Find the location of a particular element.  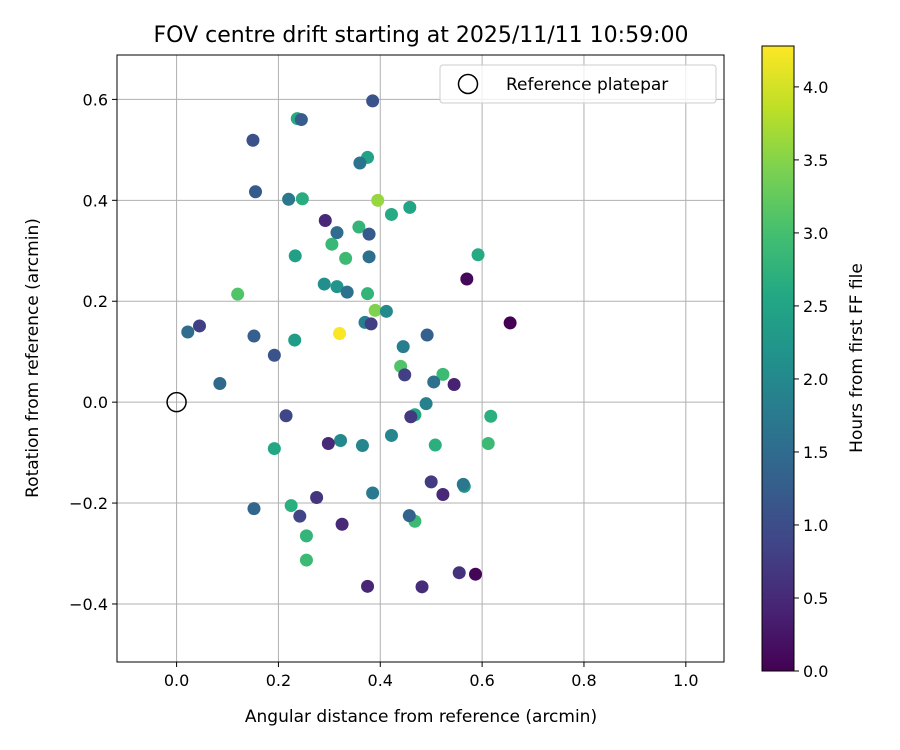

legend-box is located at coordinates (578, 84).